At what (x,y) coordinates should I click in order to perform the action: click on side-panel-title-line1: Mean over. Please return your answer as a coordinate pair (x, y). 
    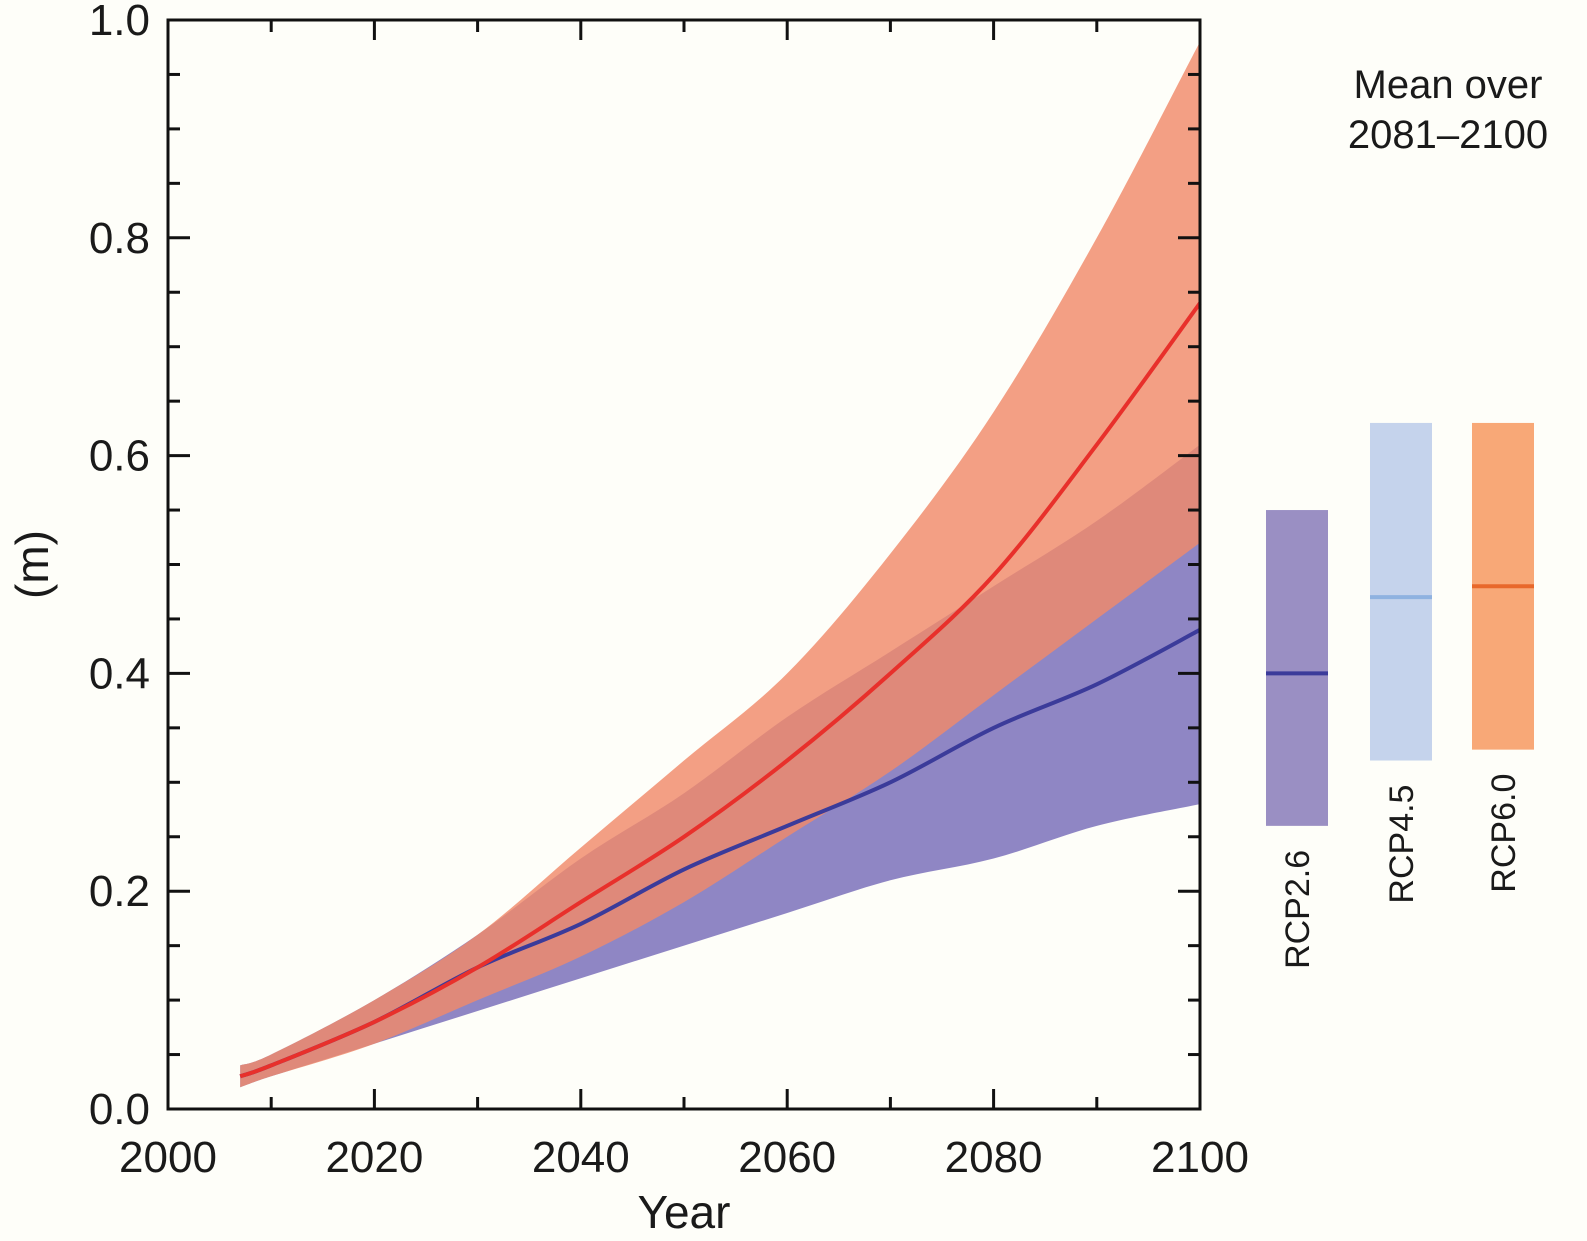
    Looking at the image, I should click on (1448, 85).